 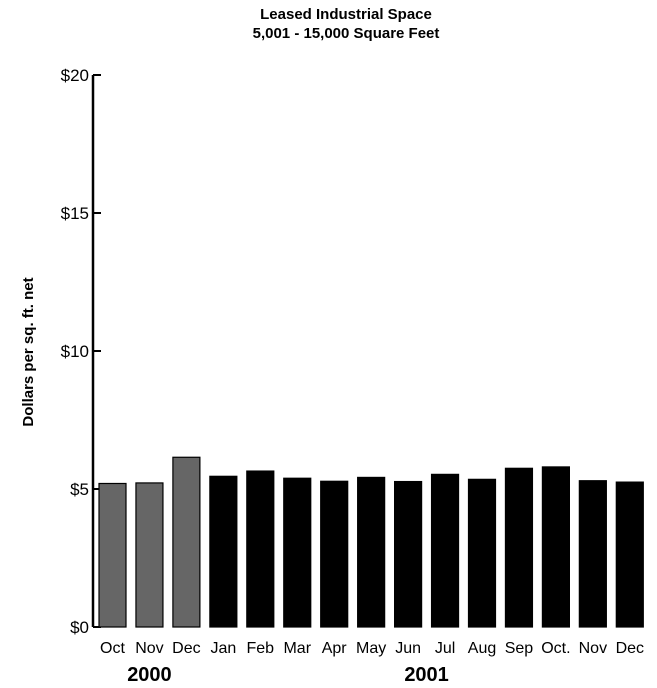 What do you see at coordinates (261, 648) in the screenshot?
I see `x-tick-label: Feb` at bounding box center [261, 648].